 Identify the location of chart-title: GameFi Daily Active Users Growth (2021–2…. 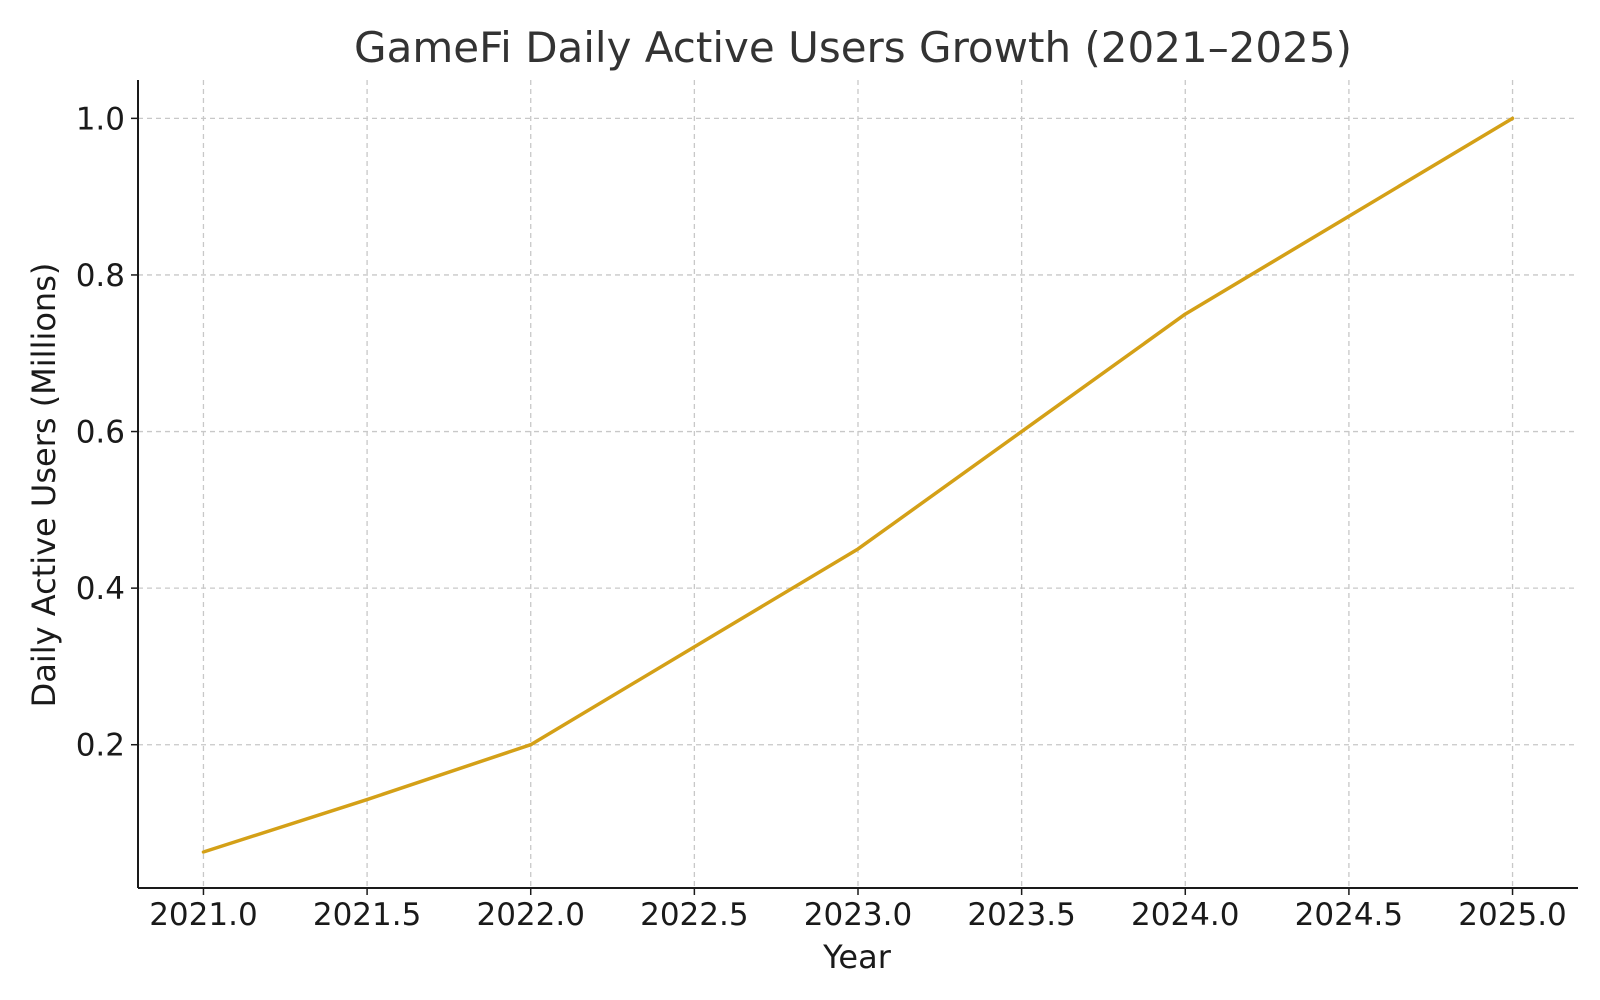
(853, 47).